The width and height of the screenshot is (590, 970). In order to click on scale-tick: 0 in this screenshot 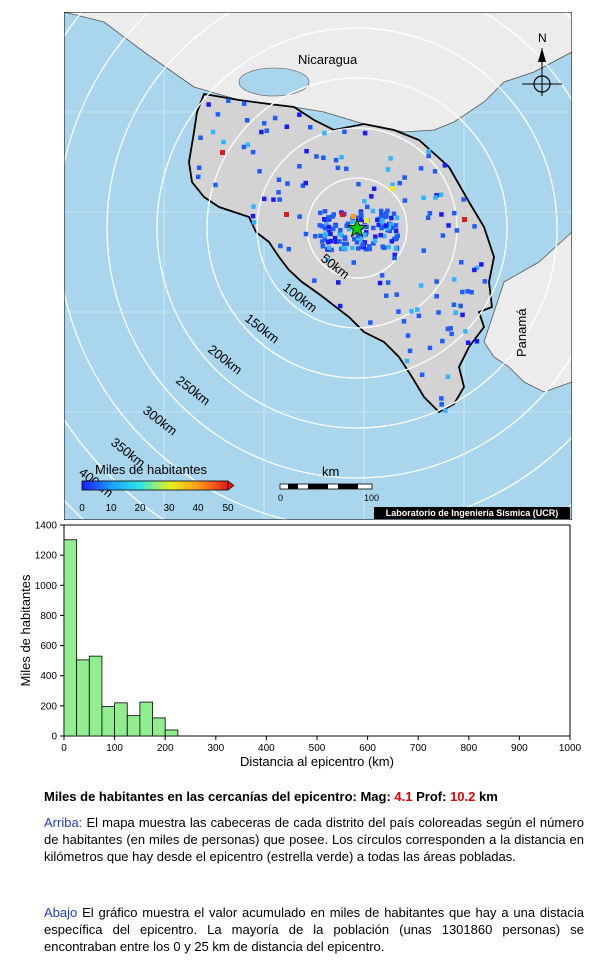, I will do `click(280, 498)`.